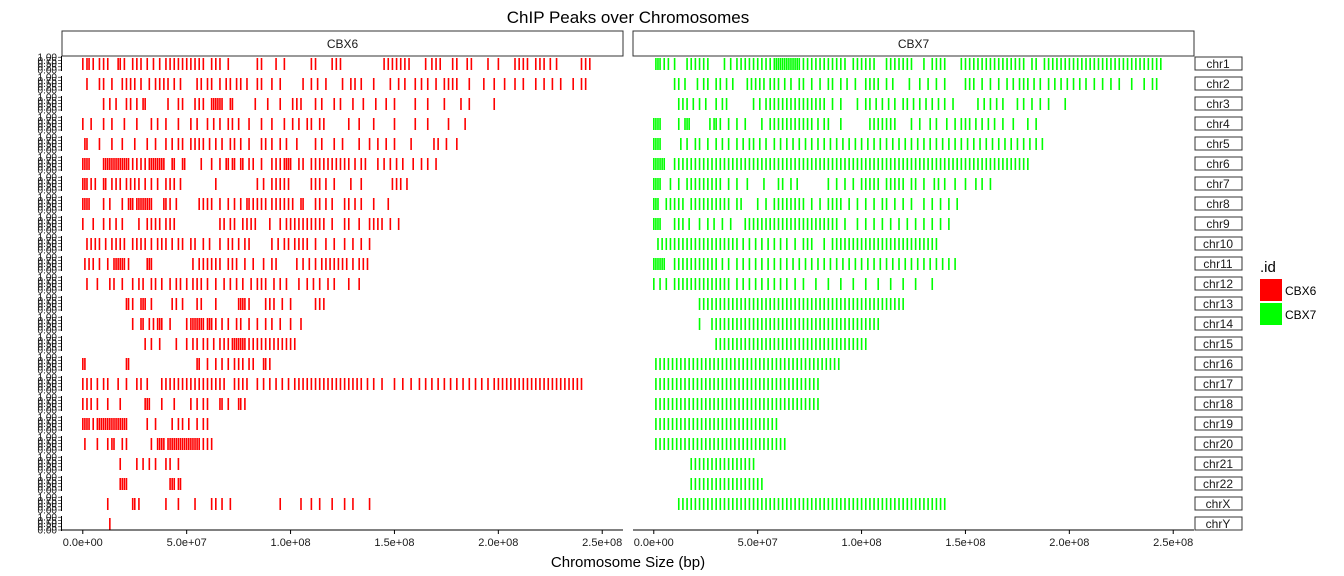 This screenshot has width=1344, height=576. I want to click on y-ticks-chr22: 0.000.250.500.751.00, so click(50, 485).